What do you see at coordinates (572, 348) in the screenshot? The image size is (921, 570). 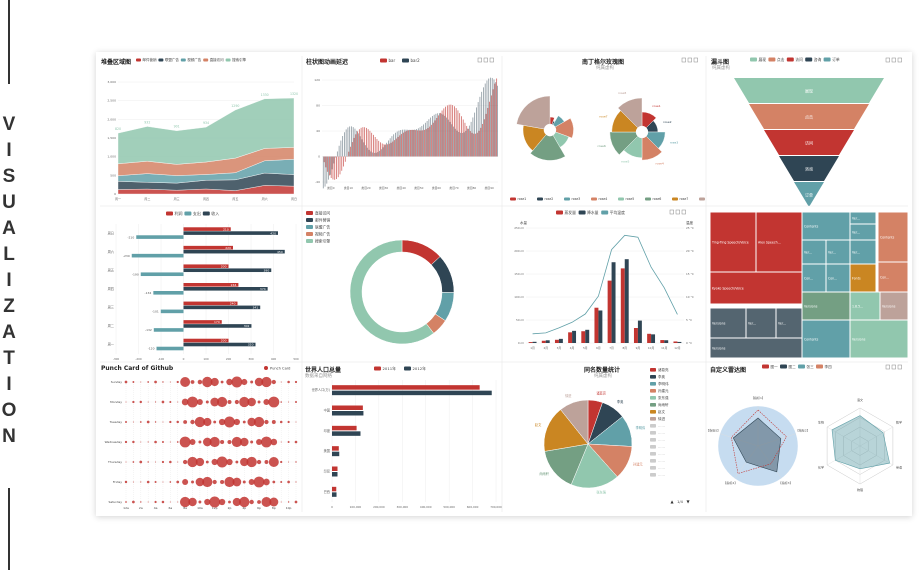 I see `x-tick-label: 4月` at bounding box center [572, 348].